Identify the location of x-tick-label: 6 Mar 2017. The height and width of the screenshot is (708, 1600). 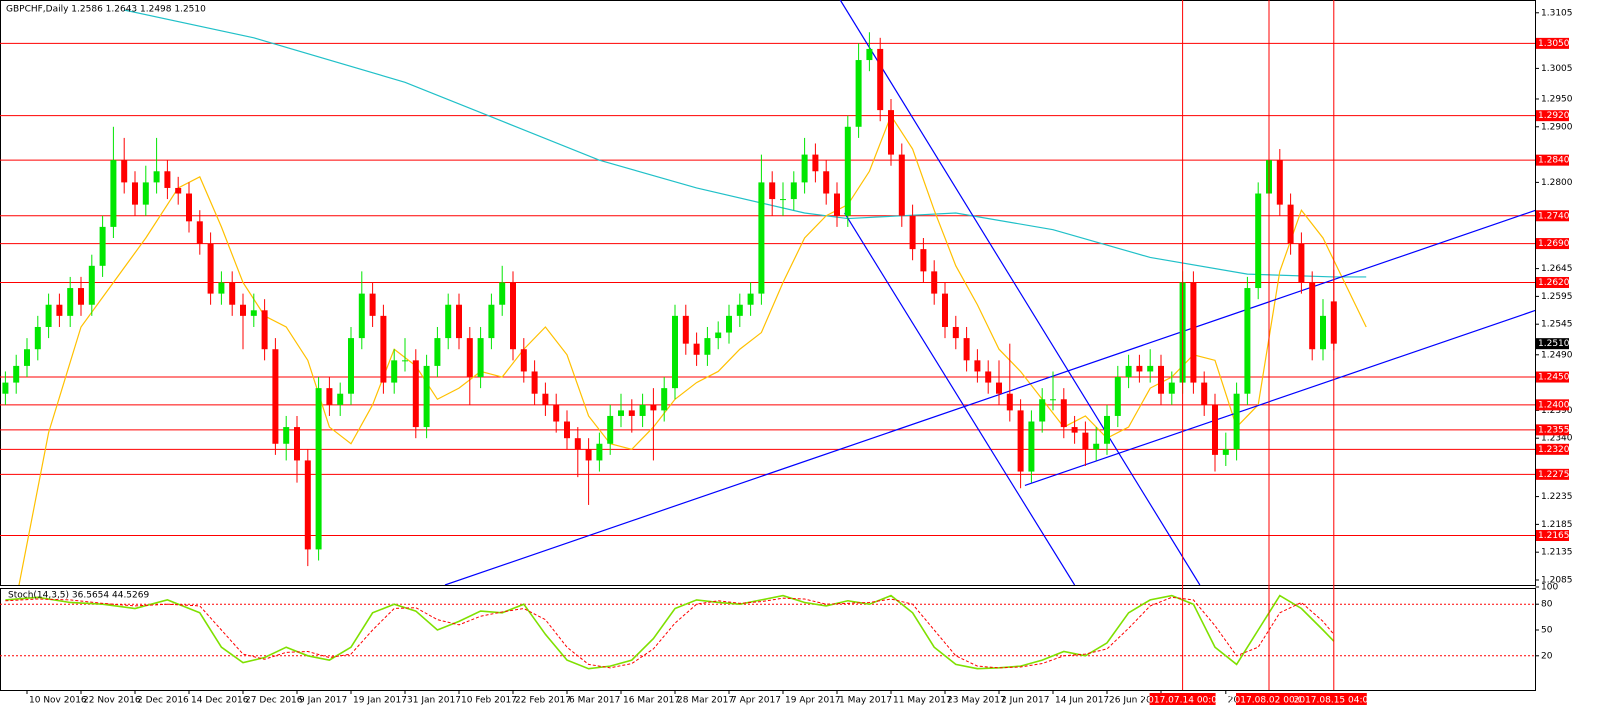
(594, 701).